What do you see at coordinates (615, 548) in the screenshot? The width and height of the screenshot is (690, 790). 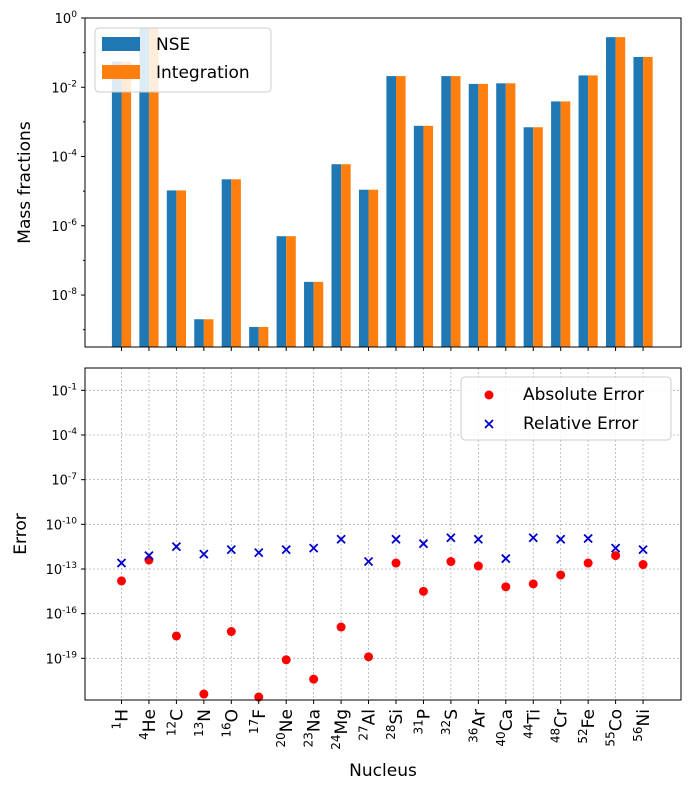 I see `rel-error-point-Co` at bounding box center [615, 548].